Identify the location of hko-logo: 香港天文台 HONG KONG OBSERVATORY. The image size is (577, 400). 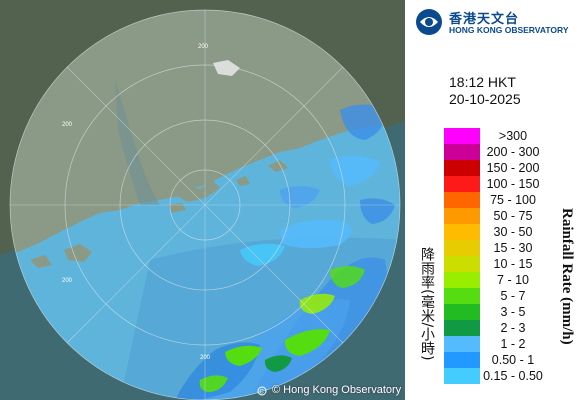
(495, 23).